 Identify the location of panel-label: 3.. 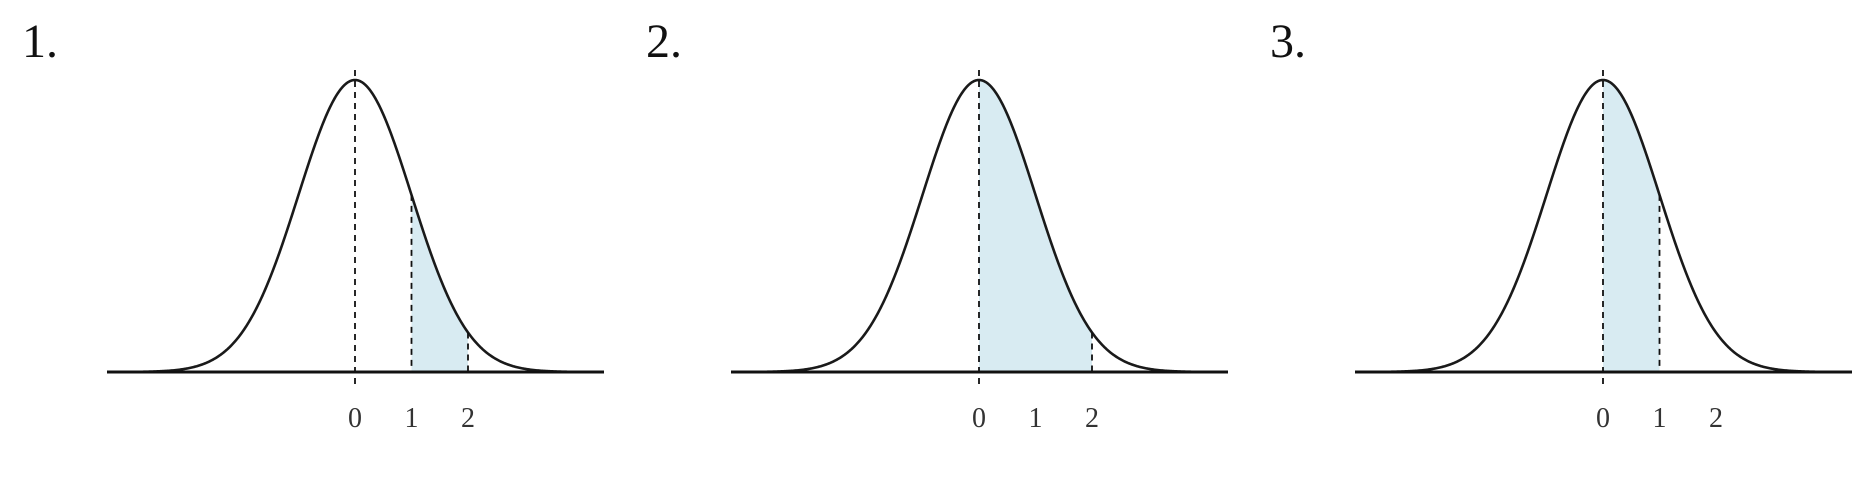
(1288, 41).